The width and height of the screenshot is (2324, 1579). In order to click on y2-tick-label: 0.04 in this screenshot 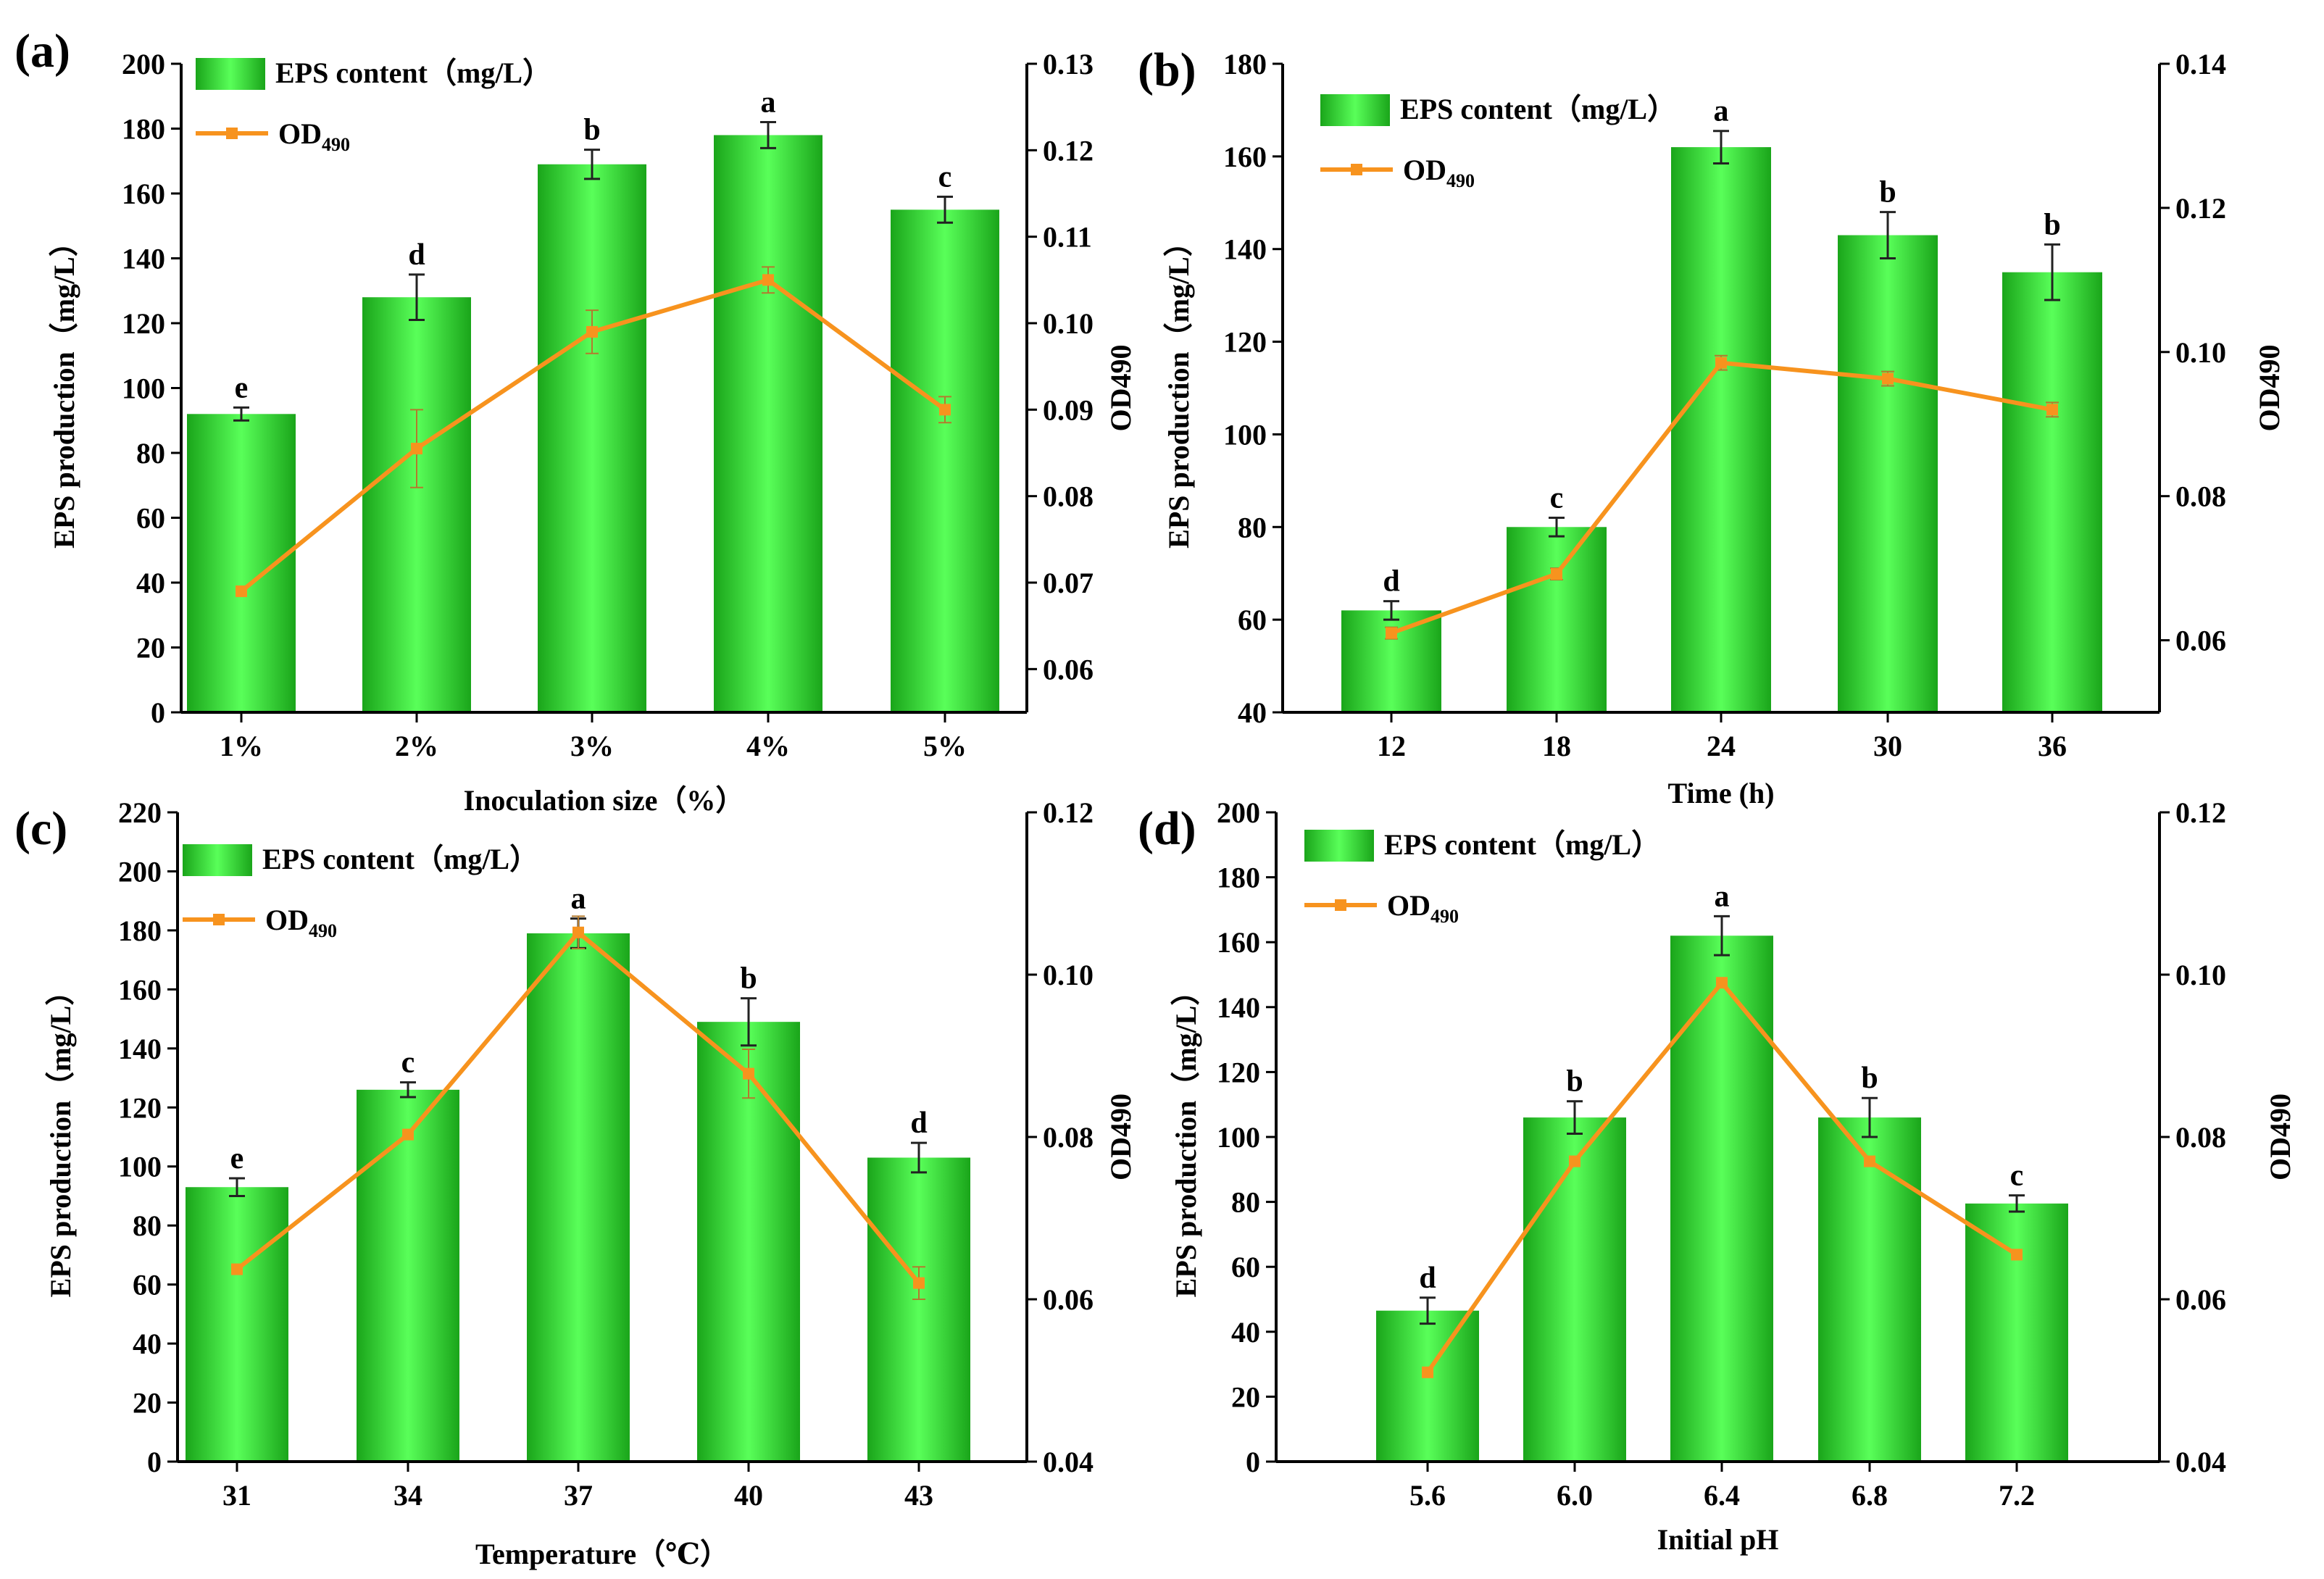, I will do `click(2200, 1462)`.